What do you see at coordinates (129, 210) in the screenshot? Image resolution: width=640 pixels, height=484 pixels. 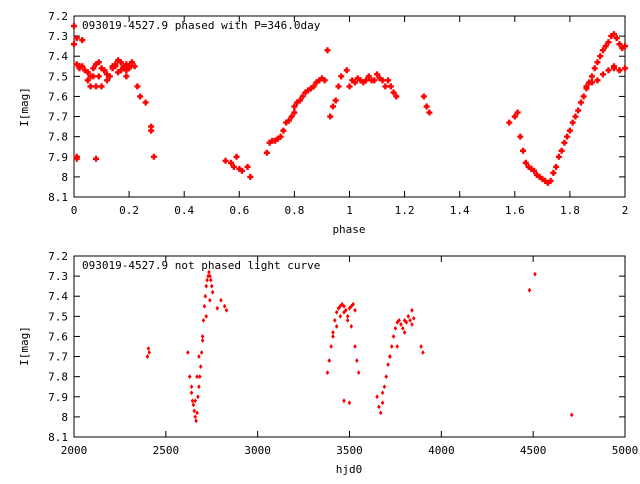 I see `x-tick-label: 0.2` at bounding box center [129, 210].